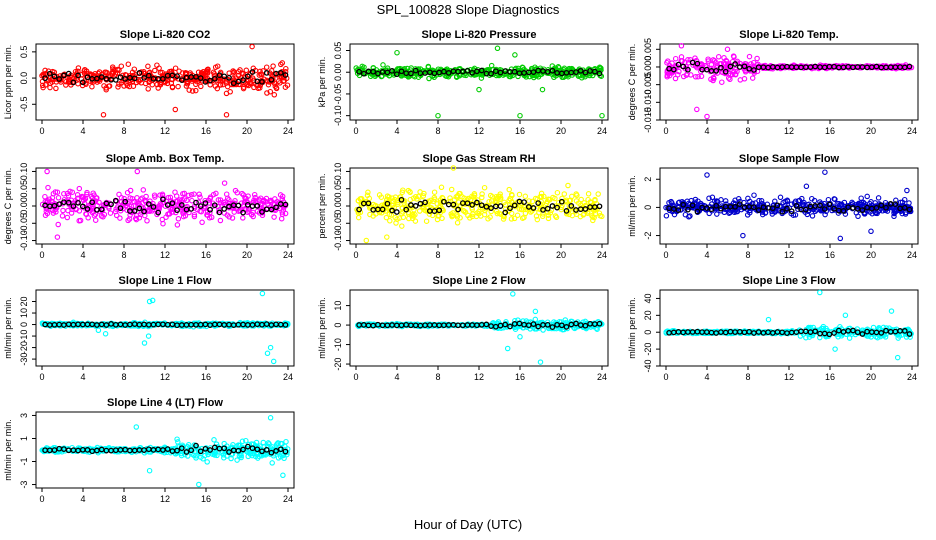  I want to click on y-tick-label: 0.000, so click(648, 67).